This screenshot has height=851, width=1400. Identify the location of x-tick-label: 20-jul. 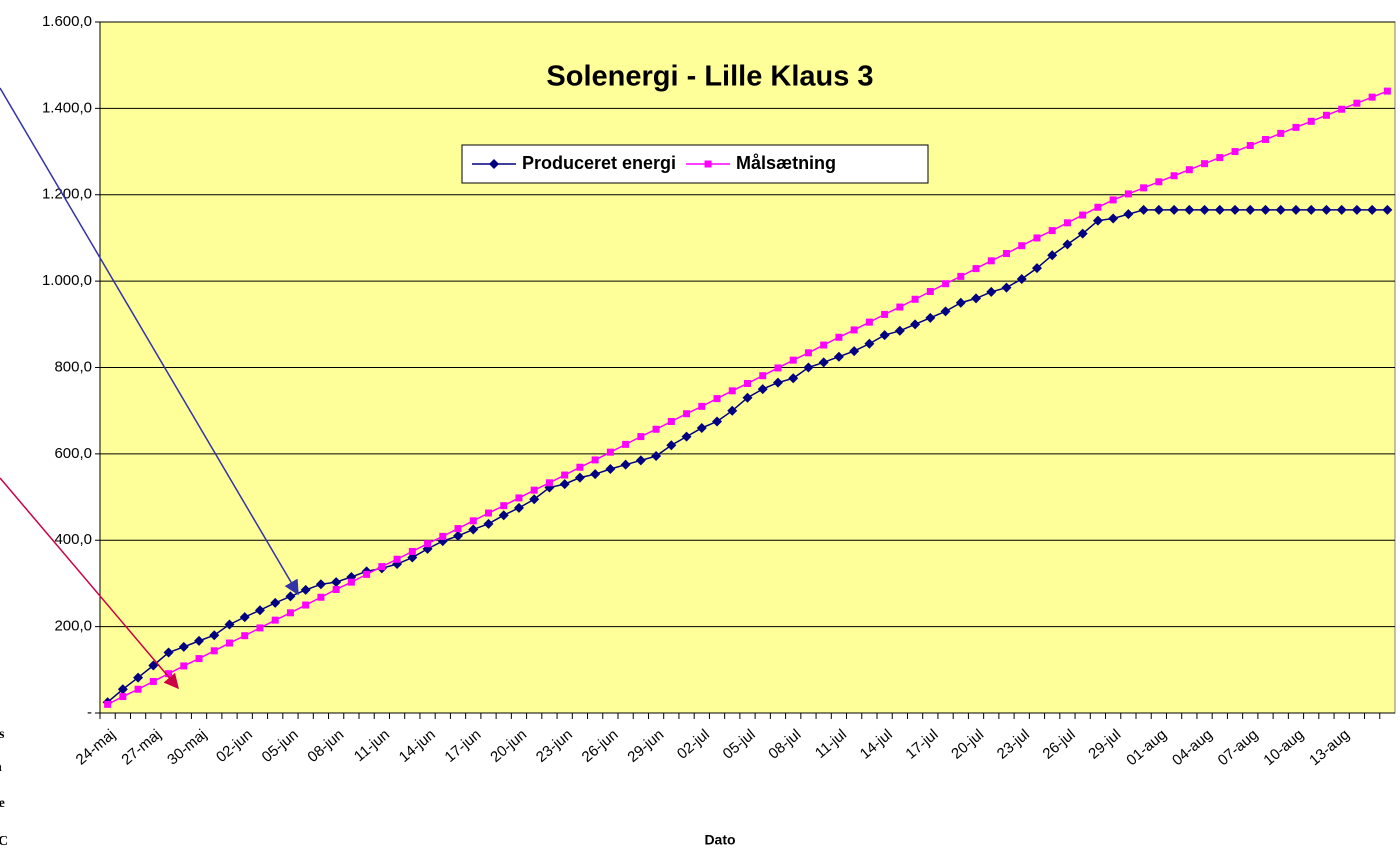
(967, 744).